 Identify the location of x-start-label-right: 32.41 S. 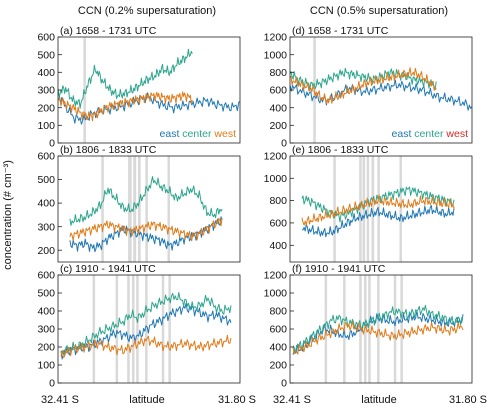
(292, 400).